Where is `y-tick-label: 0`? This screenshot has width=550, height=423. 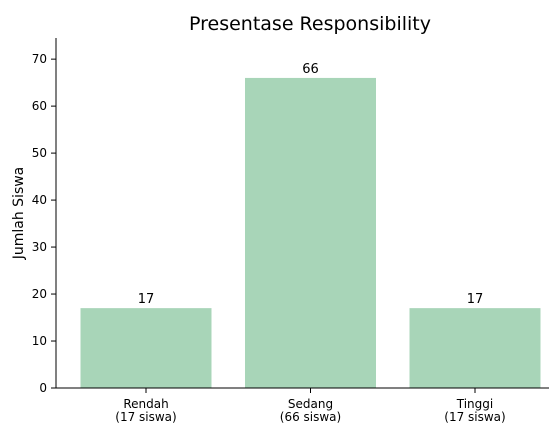
y-tick-label: 0 is located at coordinates (43, 388).